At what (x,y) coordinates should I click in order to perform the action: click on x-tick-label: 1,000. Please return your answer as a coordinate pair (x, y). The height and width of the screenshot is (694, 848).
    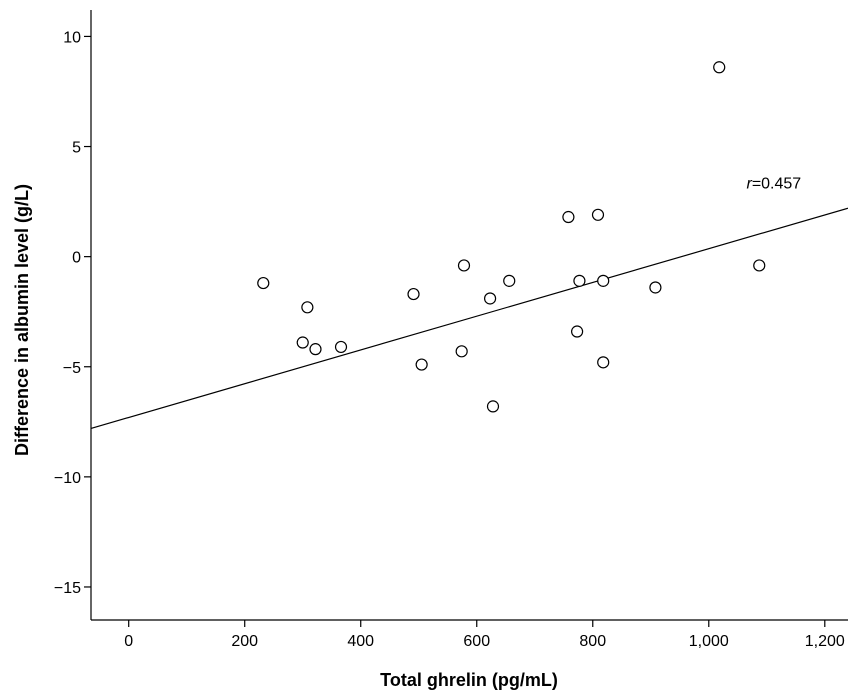
    Looking at the image, I should click on (709, 641).